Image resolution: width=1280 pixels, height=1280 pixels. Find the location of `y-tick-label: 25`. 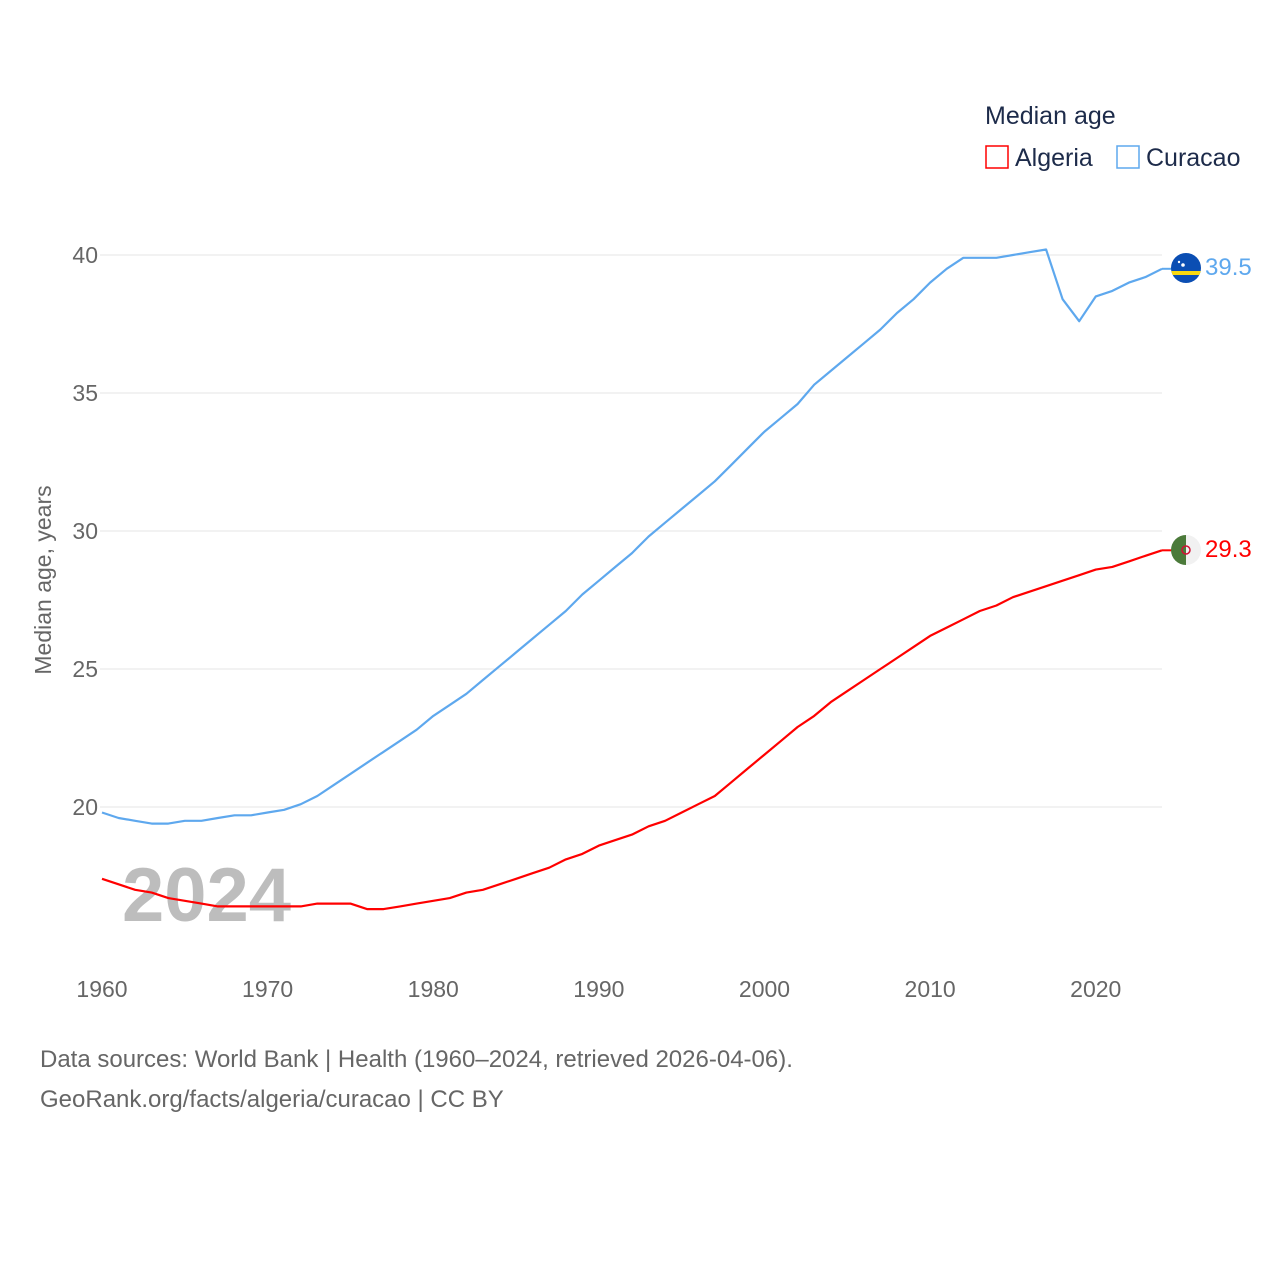

y-tick-label: 25 is located at coordinates (85, 669).